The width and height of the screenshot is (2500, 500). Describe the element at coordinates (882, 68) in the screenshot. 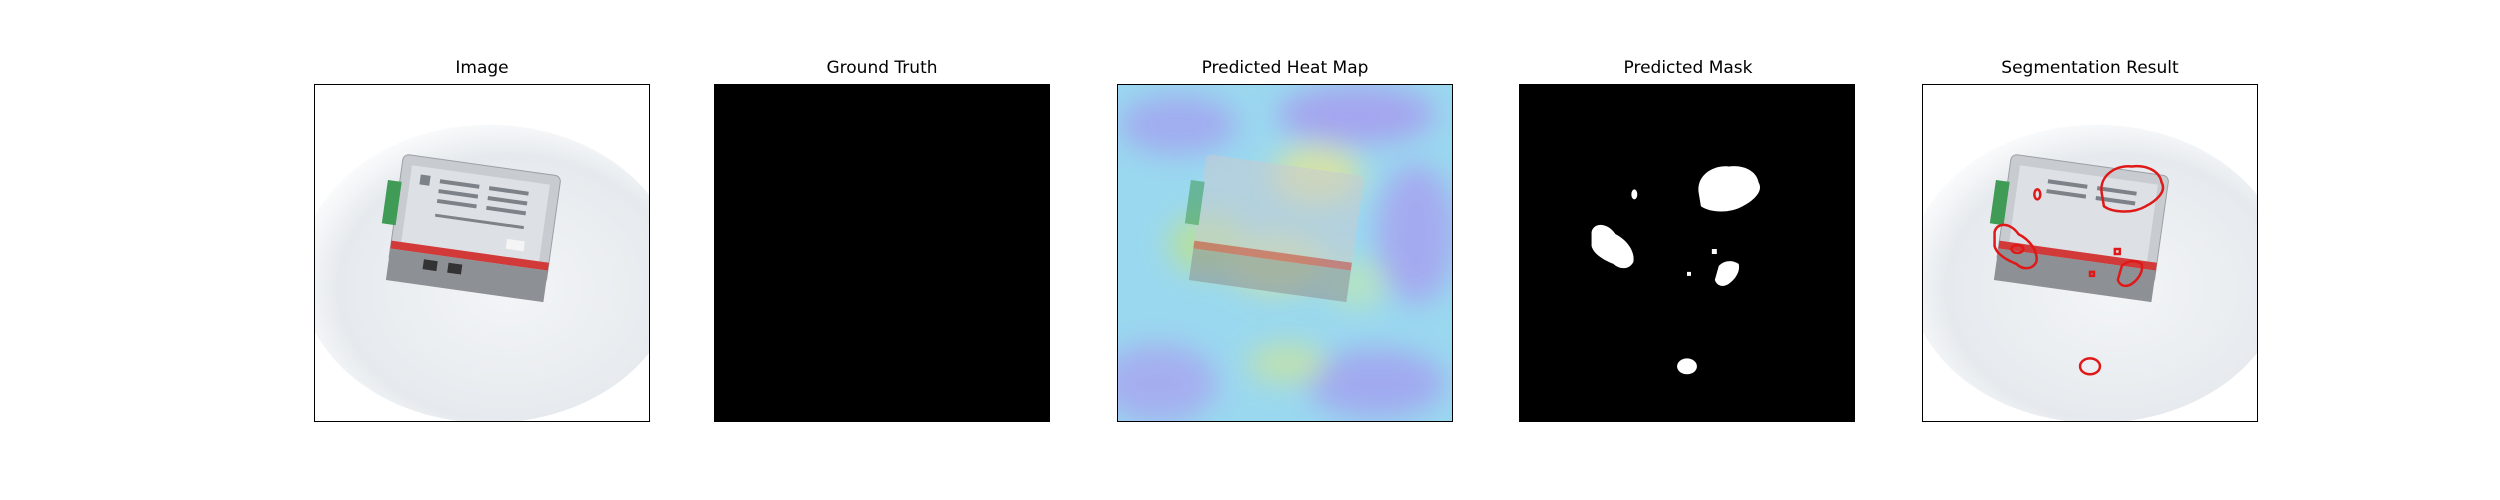

I see `panel-title-ground-truth: Ground Truth` at that location.